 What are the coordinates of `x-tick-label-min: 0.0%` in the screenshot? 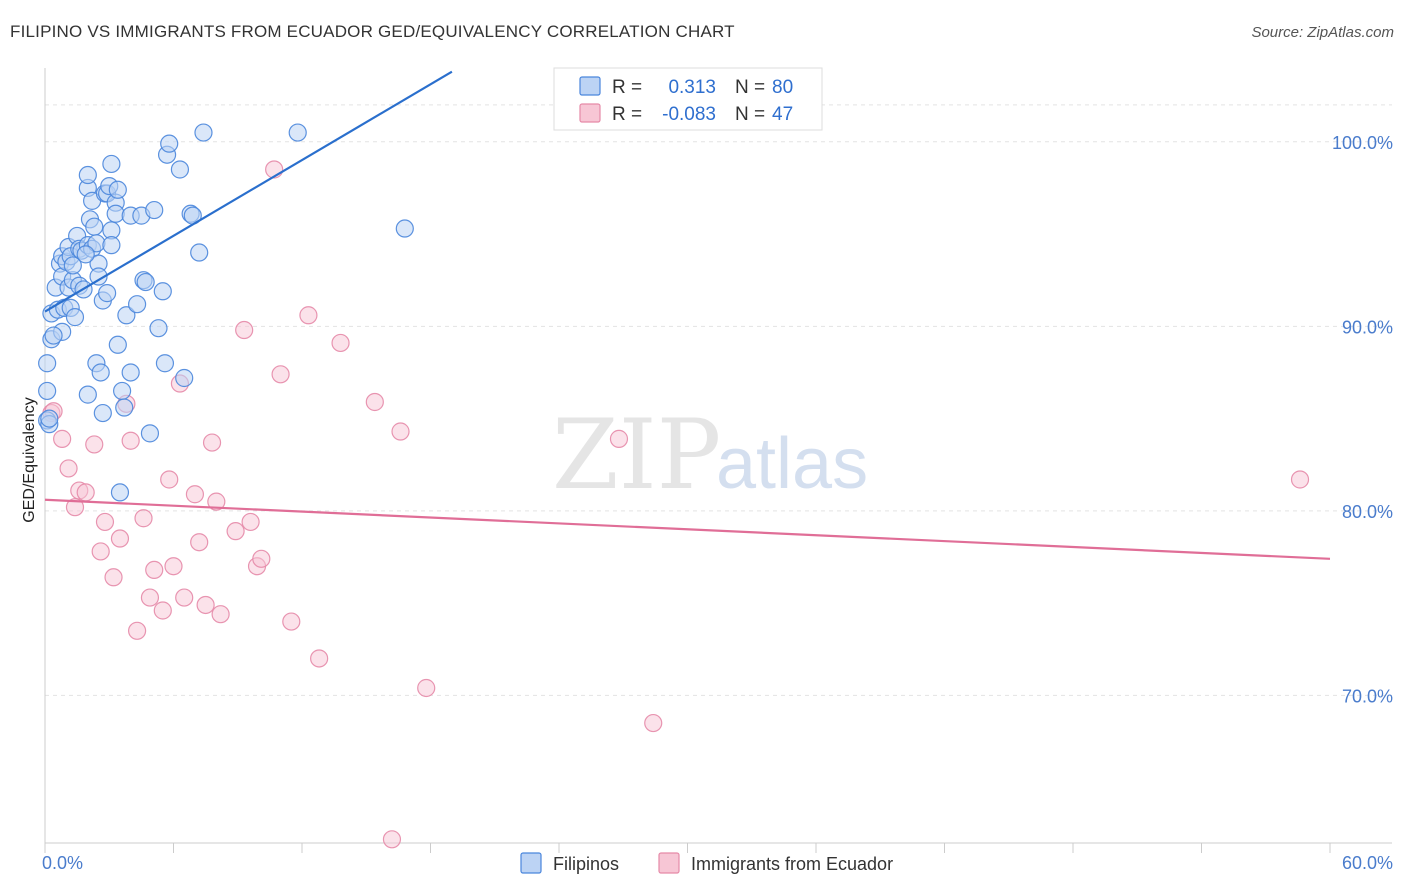 It's located at (62, 863).